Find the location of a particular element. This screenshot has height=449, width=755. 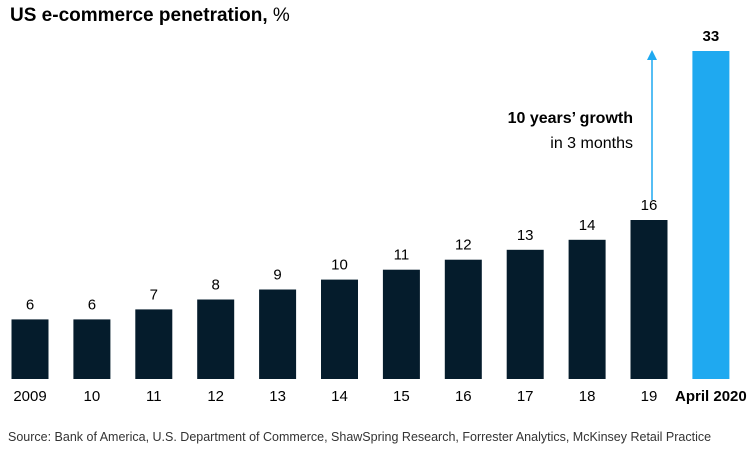

data-label: 11 is located at coordinates (402, 255).